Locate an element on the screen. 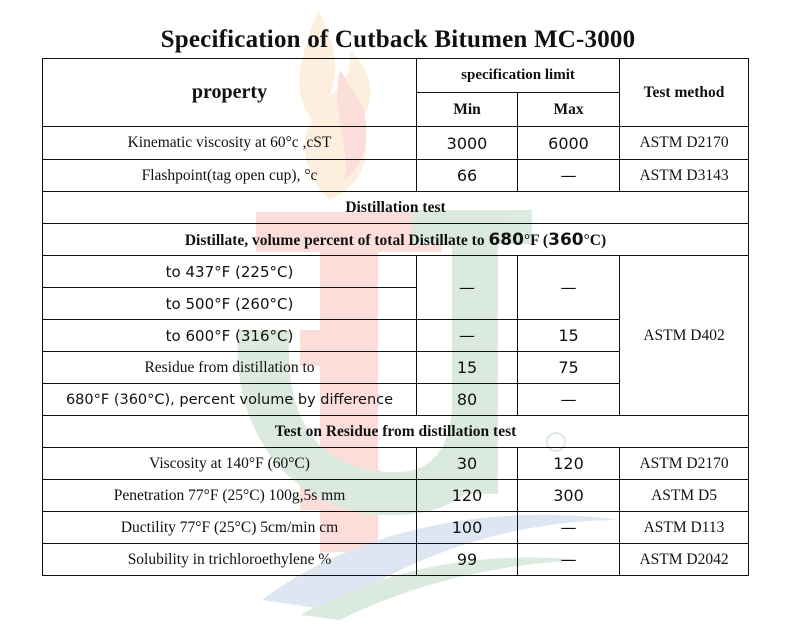 The image size is (796, 635). cell-property: Residue from distillation to is located at coordinates (229, 367).